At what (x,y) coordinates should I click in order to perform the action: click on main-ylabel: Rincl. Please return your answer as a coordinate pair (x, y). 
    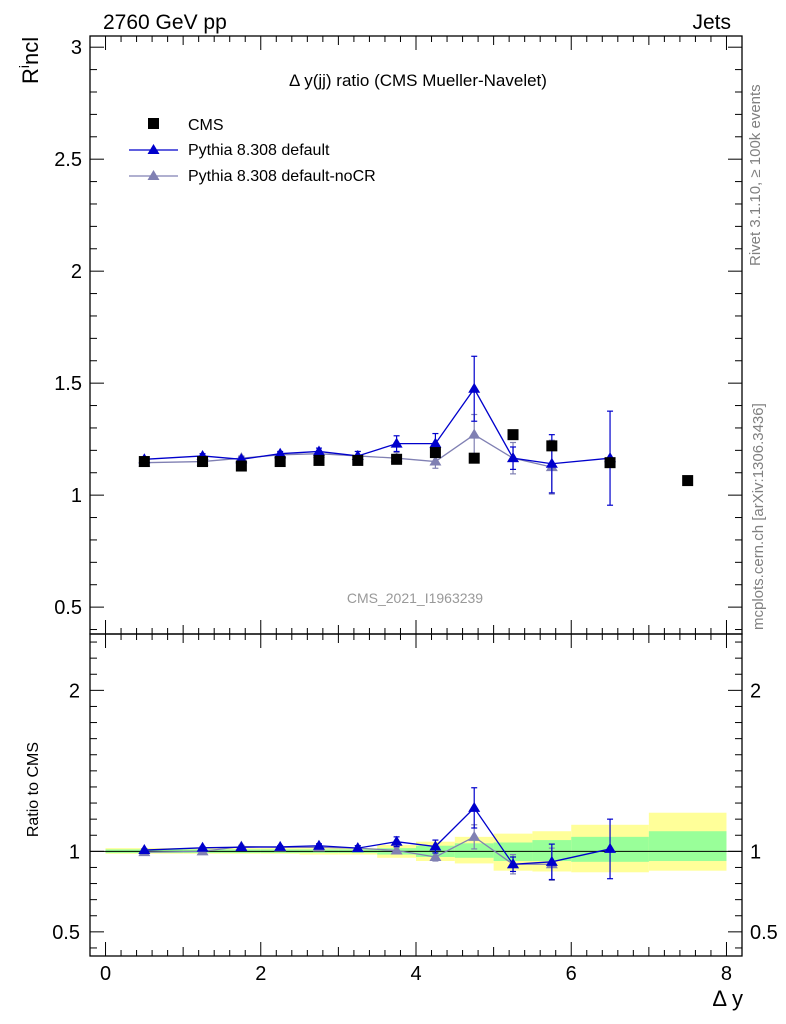
    Looking at the image, I should click on (29, 60).